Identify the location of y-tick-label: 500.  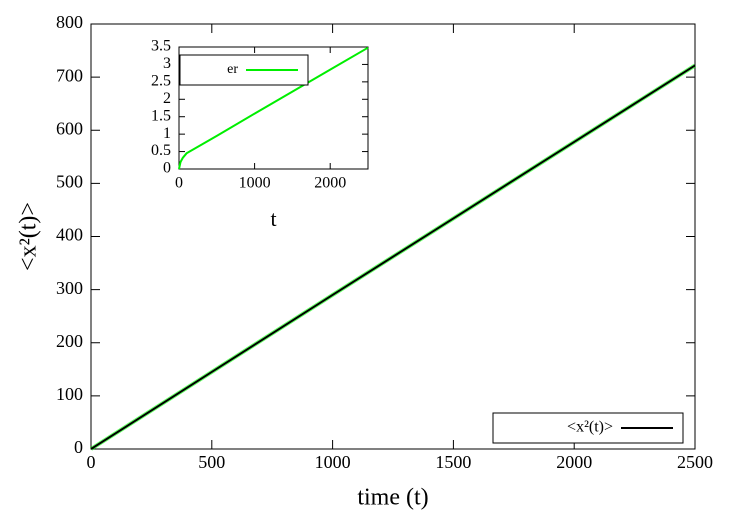
(69, 182).